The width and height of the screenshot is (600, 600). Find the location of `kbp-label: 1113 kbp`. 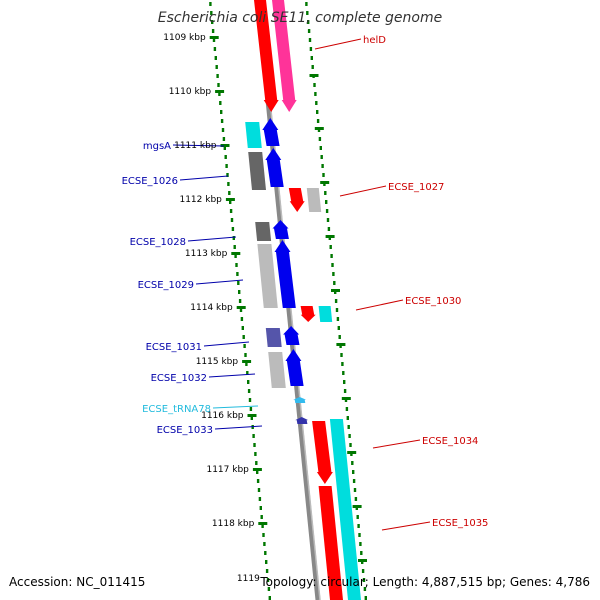

kbp-label: 1113 kbp is located at coordinates (206, 254).